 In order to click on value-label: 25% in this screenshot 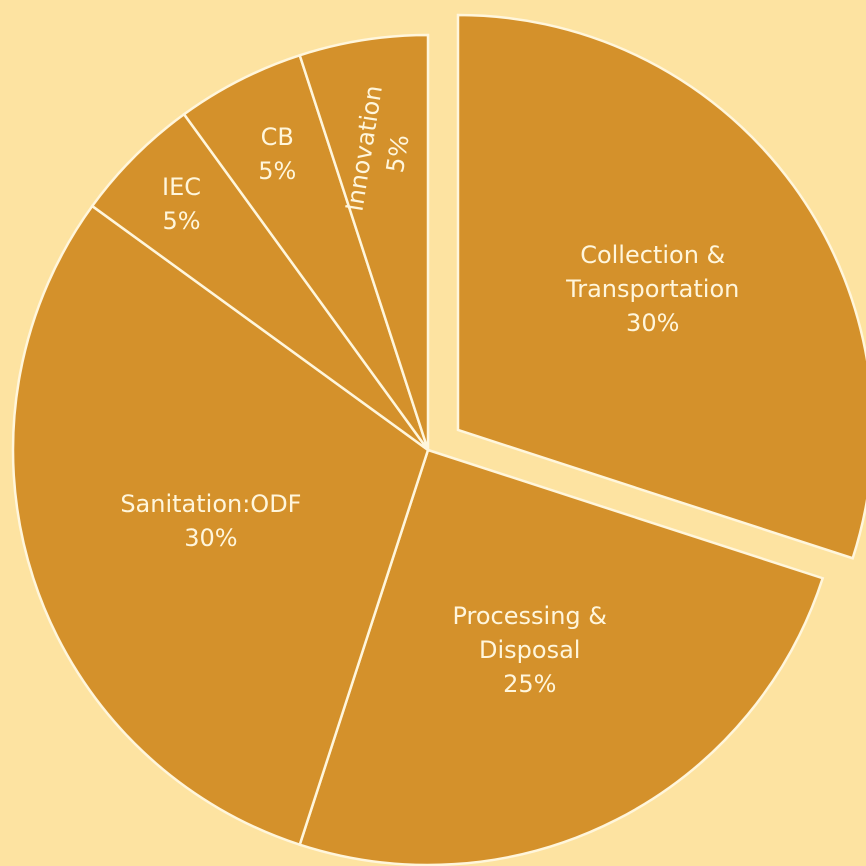, I will do `click(530, 683)`.